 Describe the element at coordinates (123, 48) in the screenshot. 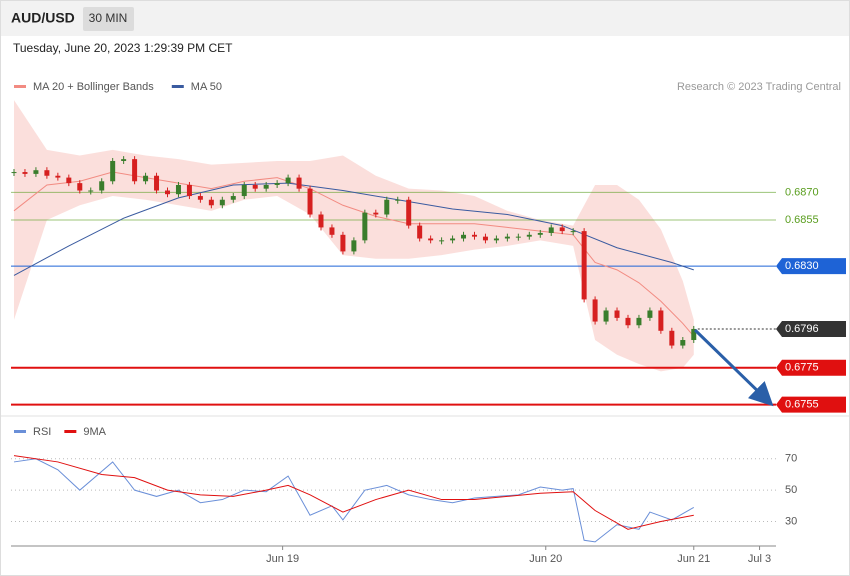

I see `timestamp: Tuesday, June 20, 2023 1:29:39 PM CET` at that location.